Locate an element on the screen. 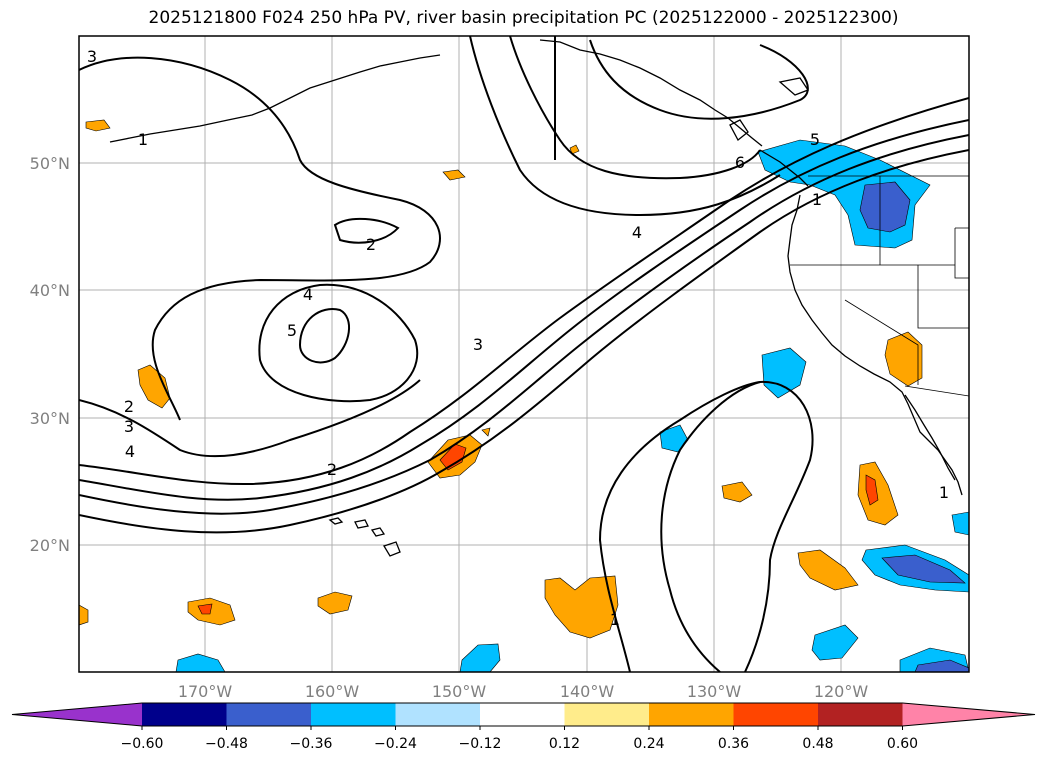 The image size is (1047, 765). lat-label: 50°N is located at coordinates (50, 163).